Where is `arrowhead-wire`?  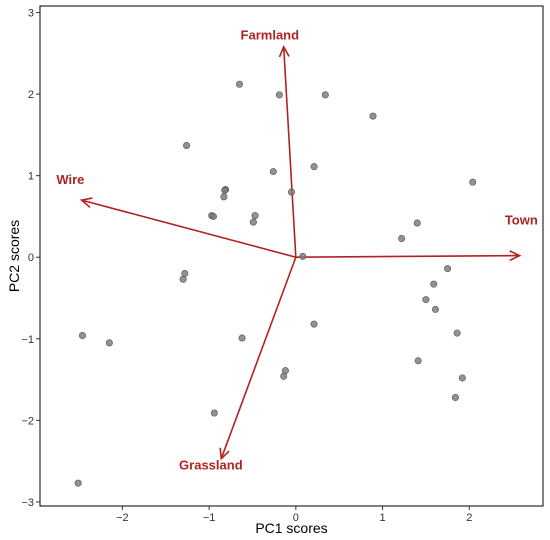 arrowhead-wire is located at coordinates (86, 202).